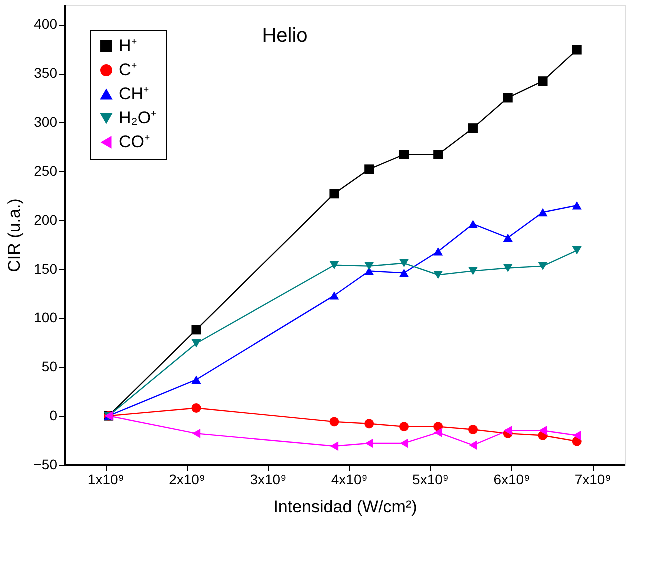 Image resolution: width=671 pixels, height=562 pixels. Describe the element at coordinates (46, 318) in the screenshot. I see `y-tick-label: 100` at that location.